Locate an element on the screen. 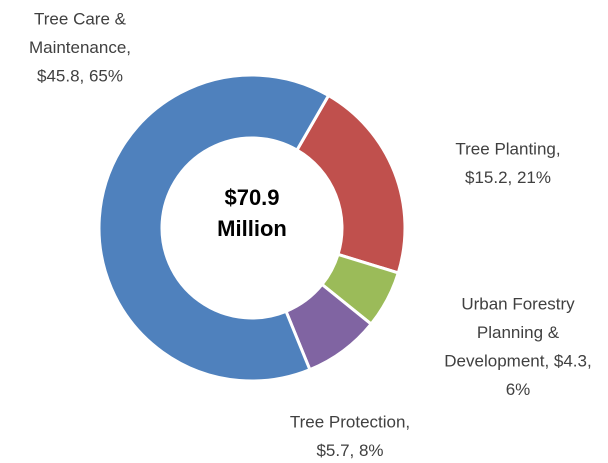  data-label: Development, $4.3, is located at coordinates (517, 360).